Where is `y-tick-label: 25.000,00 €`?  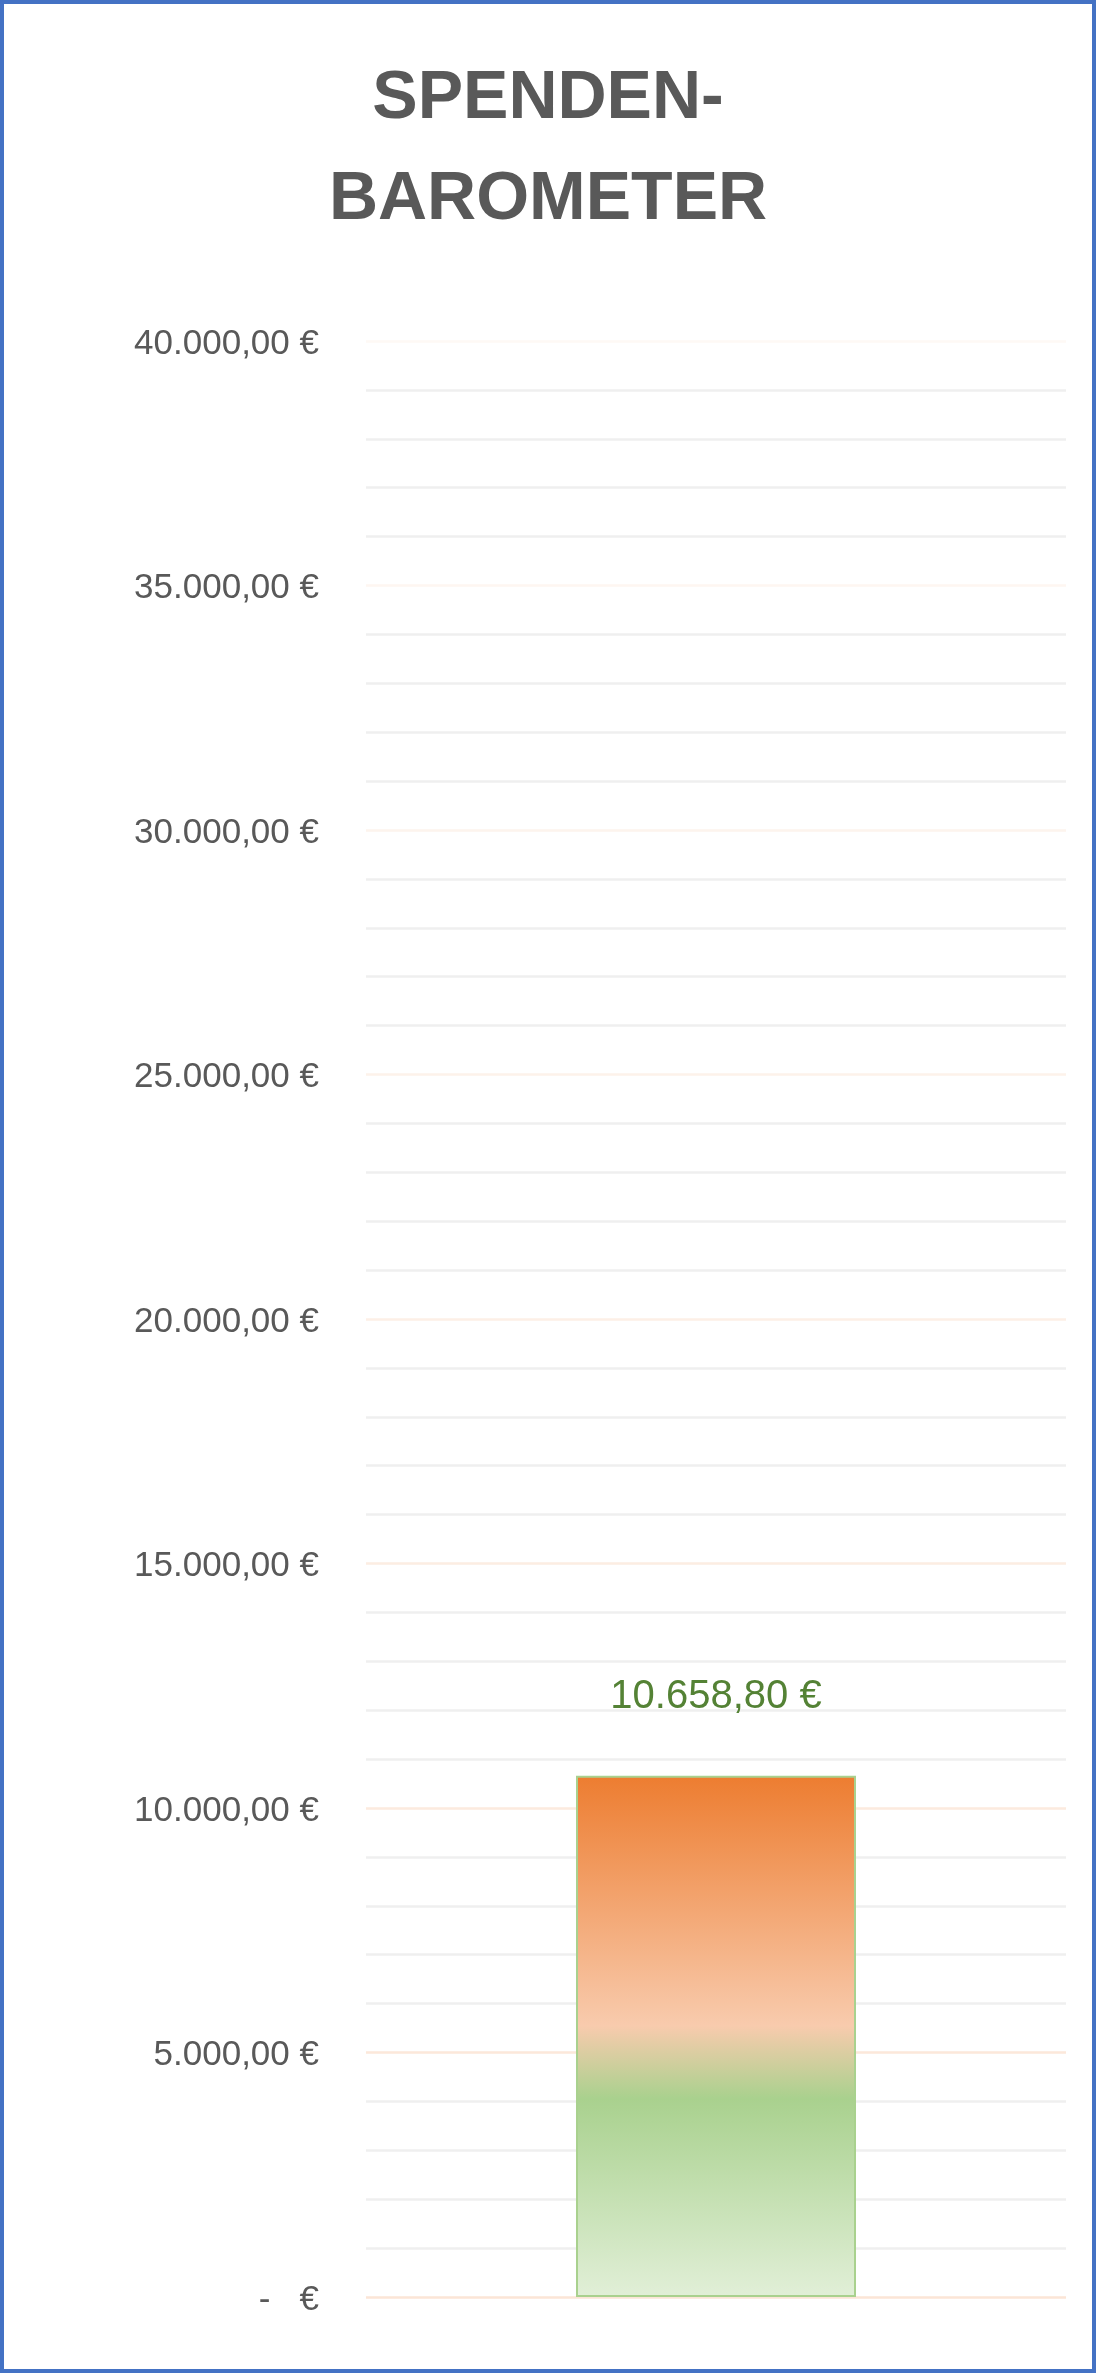 y-tick-label: 25.000,00 € is located at coordinates (226, 1074).